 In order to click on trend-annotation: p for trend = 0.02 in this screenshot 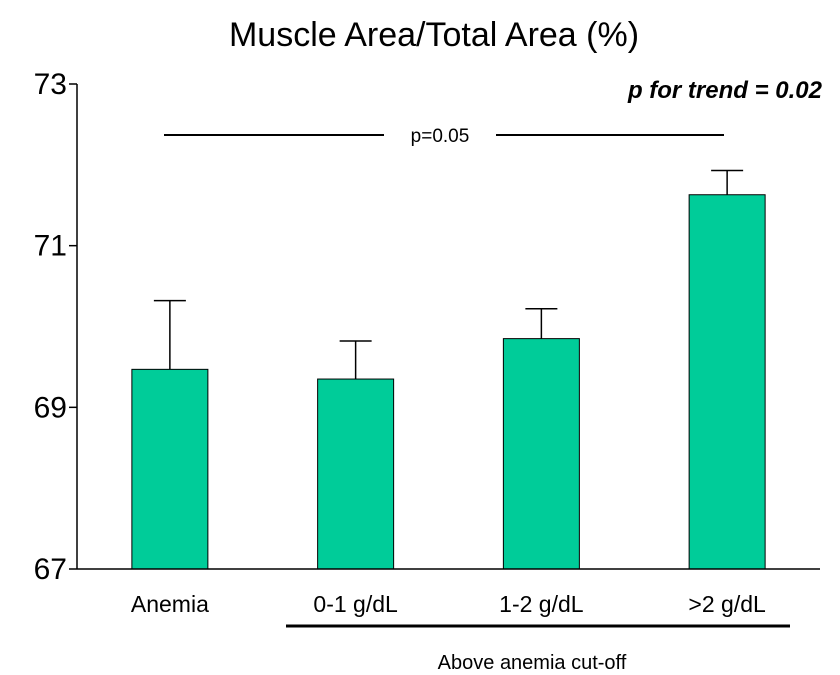, I will do `click(725, 90)`.